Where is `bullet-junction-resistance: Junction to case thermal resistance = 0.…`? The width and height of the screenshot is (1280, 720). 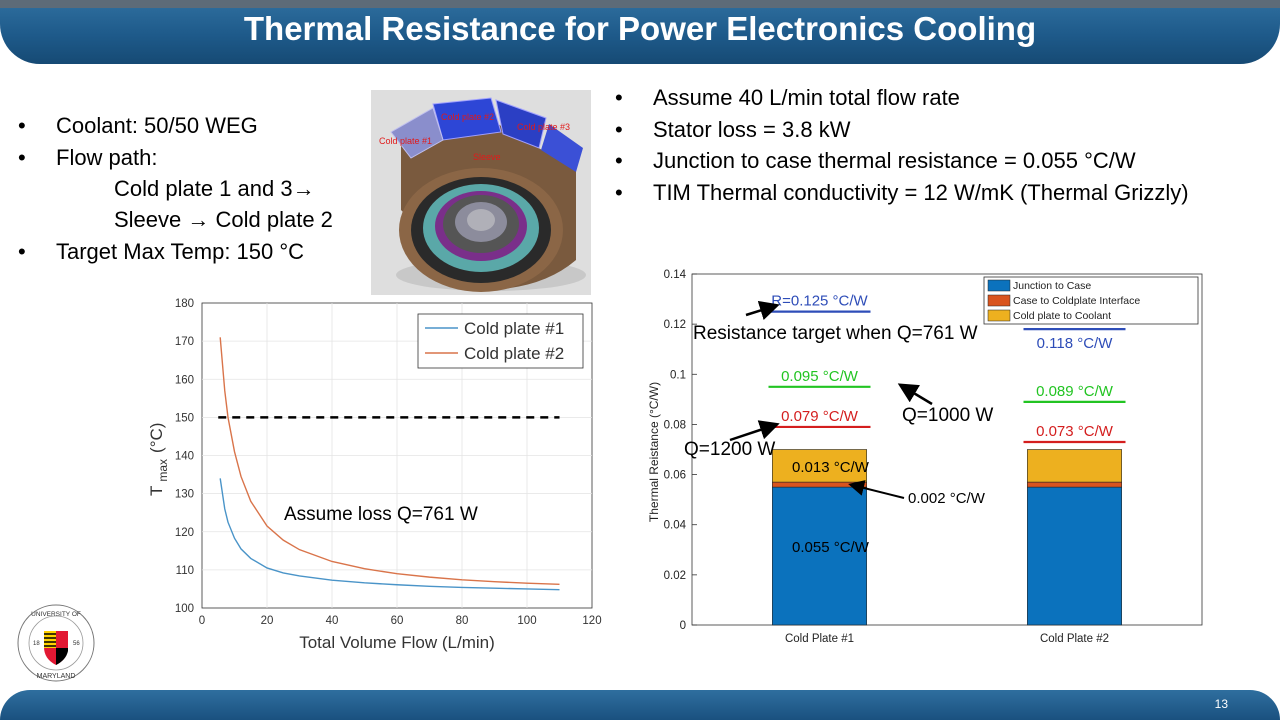 bullet-junction-resistance: Junction to case thermal resistance = 0.… is located at coordinates (902, 161).